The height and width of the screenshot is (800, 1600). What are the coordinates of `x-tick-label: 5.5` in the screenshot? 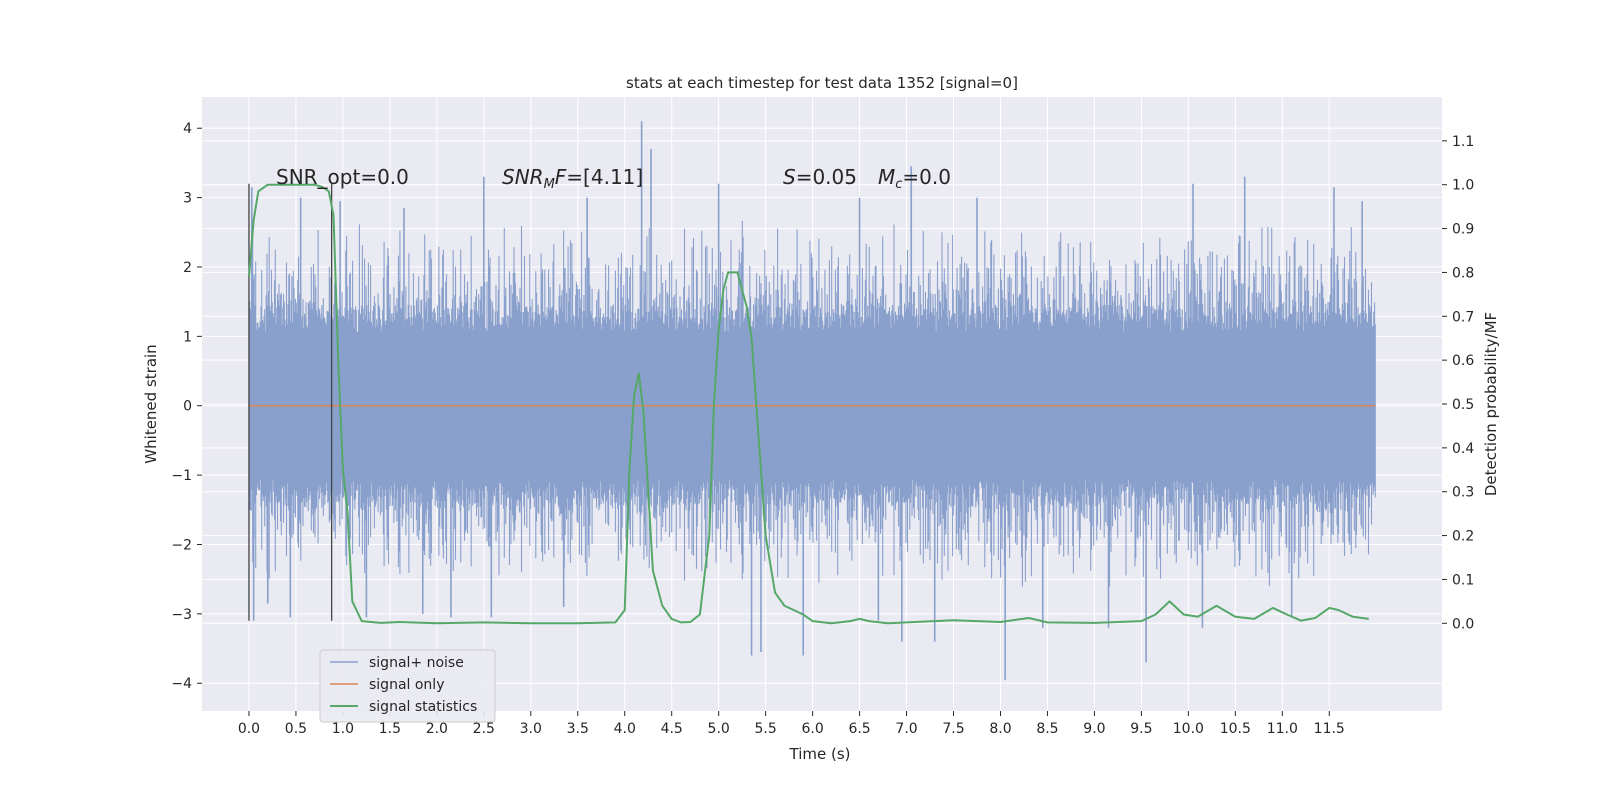 It's located at (766, 729).